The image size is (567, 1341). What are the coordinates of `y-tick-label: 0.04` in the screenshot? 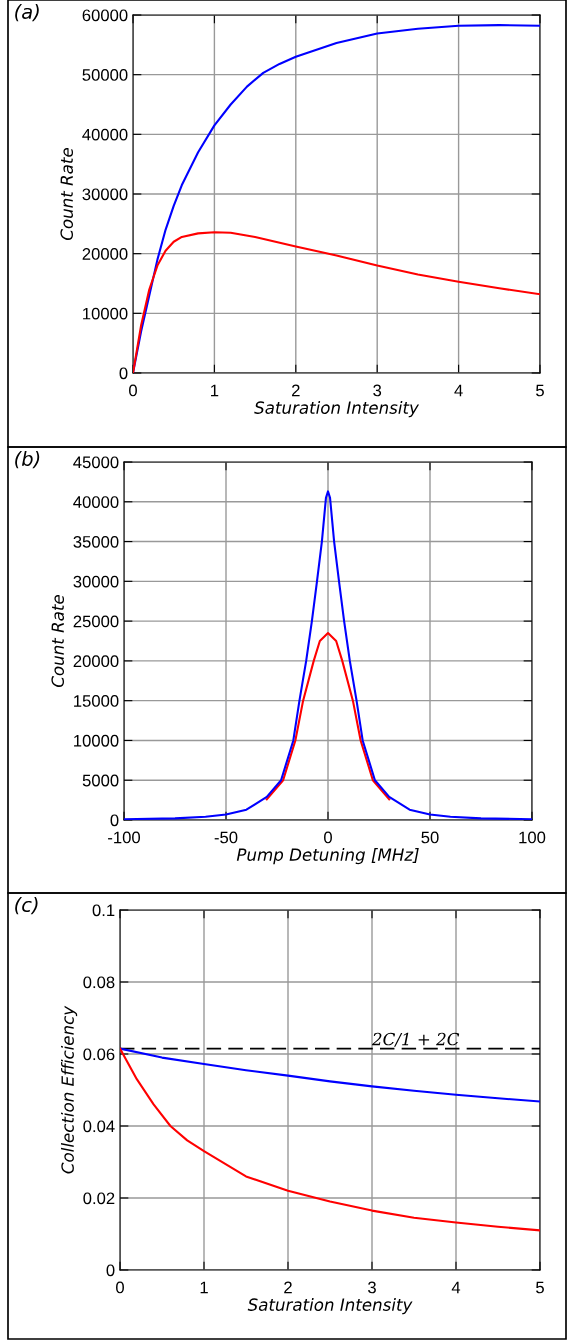 It's located at (99, 1126).